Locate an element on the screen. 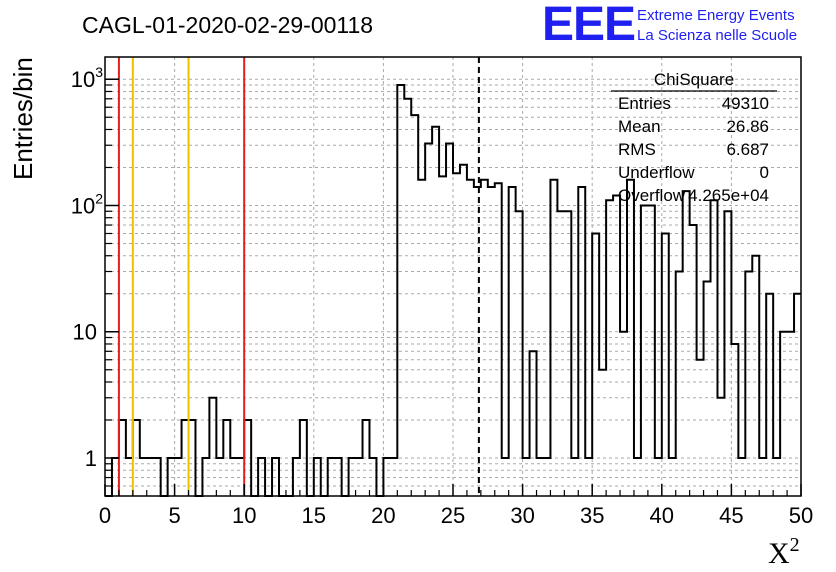 This screenshot has height=572, width=836. brand-line-2: La Scienza nelle Scuole is located at coordinates (717, 35).